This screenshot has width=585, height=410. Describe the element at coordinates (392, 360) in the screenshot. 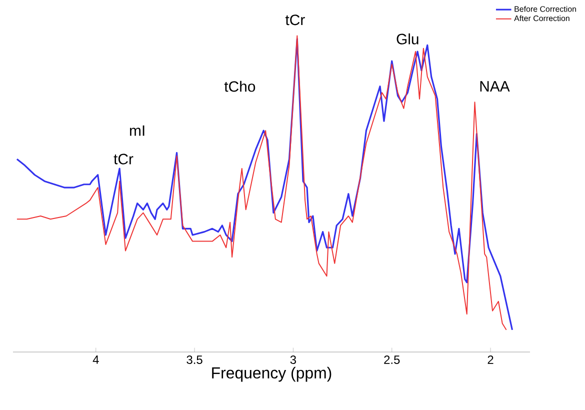

I see `x-tick-label: 2.5` at that location.